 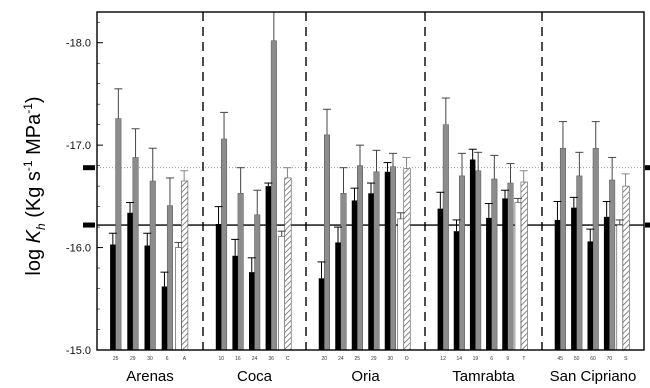 I want to click on sample-label: 36, so click(x=271, y=359).